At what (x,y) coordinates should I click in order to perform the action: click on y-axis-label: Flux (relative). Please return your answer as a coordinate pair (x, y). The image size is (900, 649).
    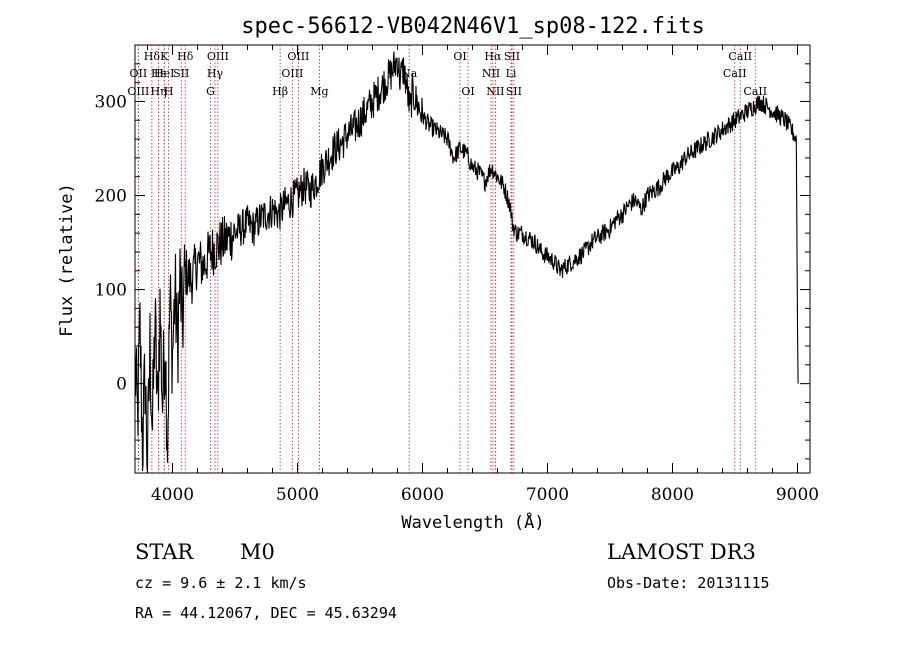
    Looking at the image, I should click on (67, 260).